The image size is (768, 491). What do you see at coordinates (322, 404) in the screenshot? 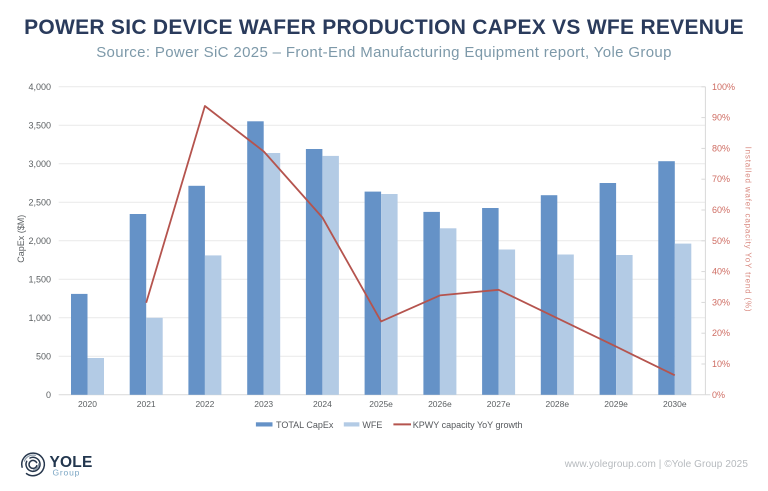
I see `svg-text: 2024` at bounding box center [322, 404].